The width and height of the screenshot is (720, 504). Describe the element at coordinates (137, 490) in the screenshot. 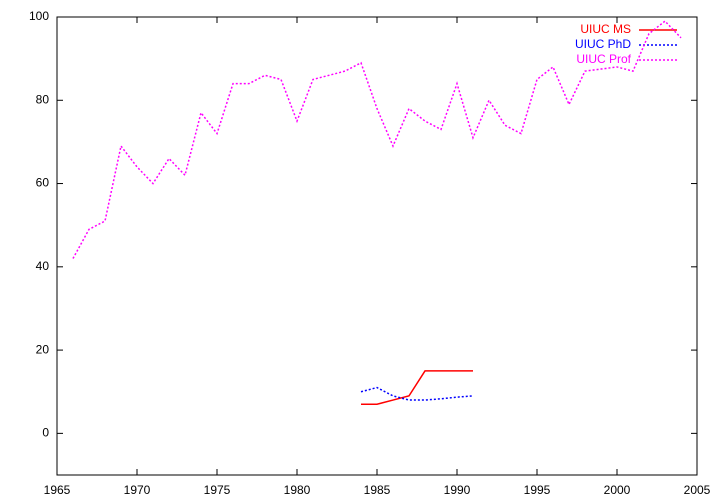

I see `x-tick-label: 1970` at that location.